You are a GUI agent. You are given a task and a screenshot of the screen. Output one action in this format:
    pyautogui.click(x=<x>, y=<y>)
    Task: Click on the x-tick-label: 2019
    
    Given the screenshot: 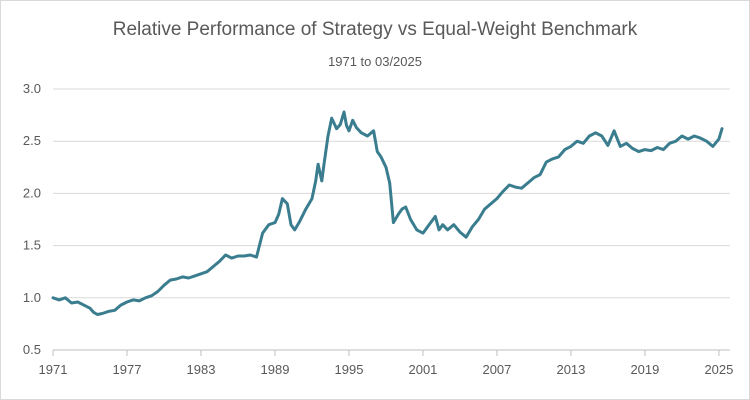 What is the action you would take?
    pyautogui.click(x=644, y=369)
    